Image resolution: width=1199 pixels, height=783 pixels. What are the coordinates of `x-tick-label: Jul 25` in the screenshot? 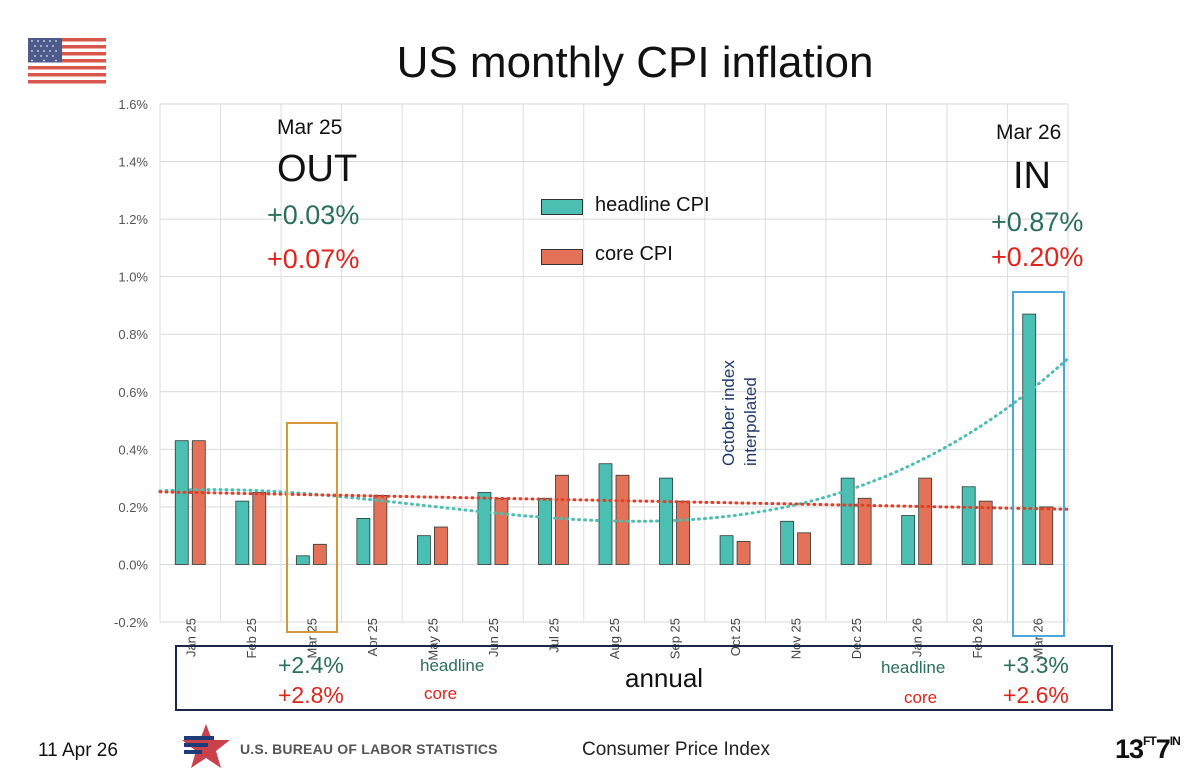 It's located at (553, 635).